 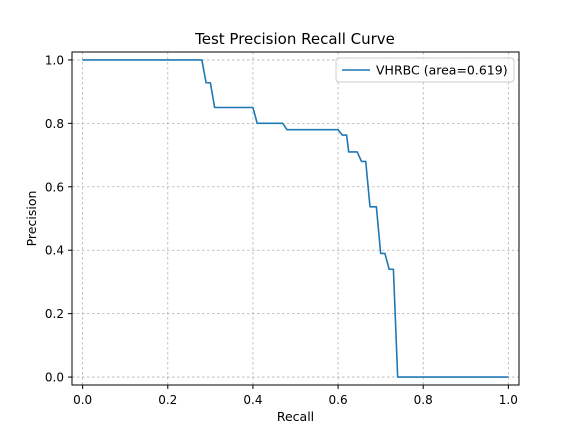 What do you see at coordinates (54, 187) in the screenshot?
I see `y-tick-label: 0.6` at bounding box center [54, 187].